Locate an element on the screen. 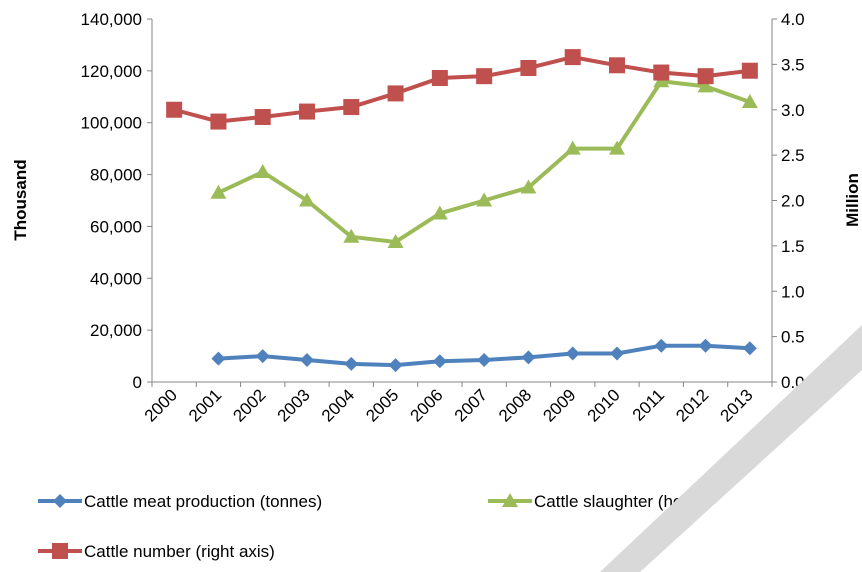 The width and height of the screenshot is (862, 572). left-tick-label: 0 is located at coordinates (137, 382).